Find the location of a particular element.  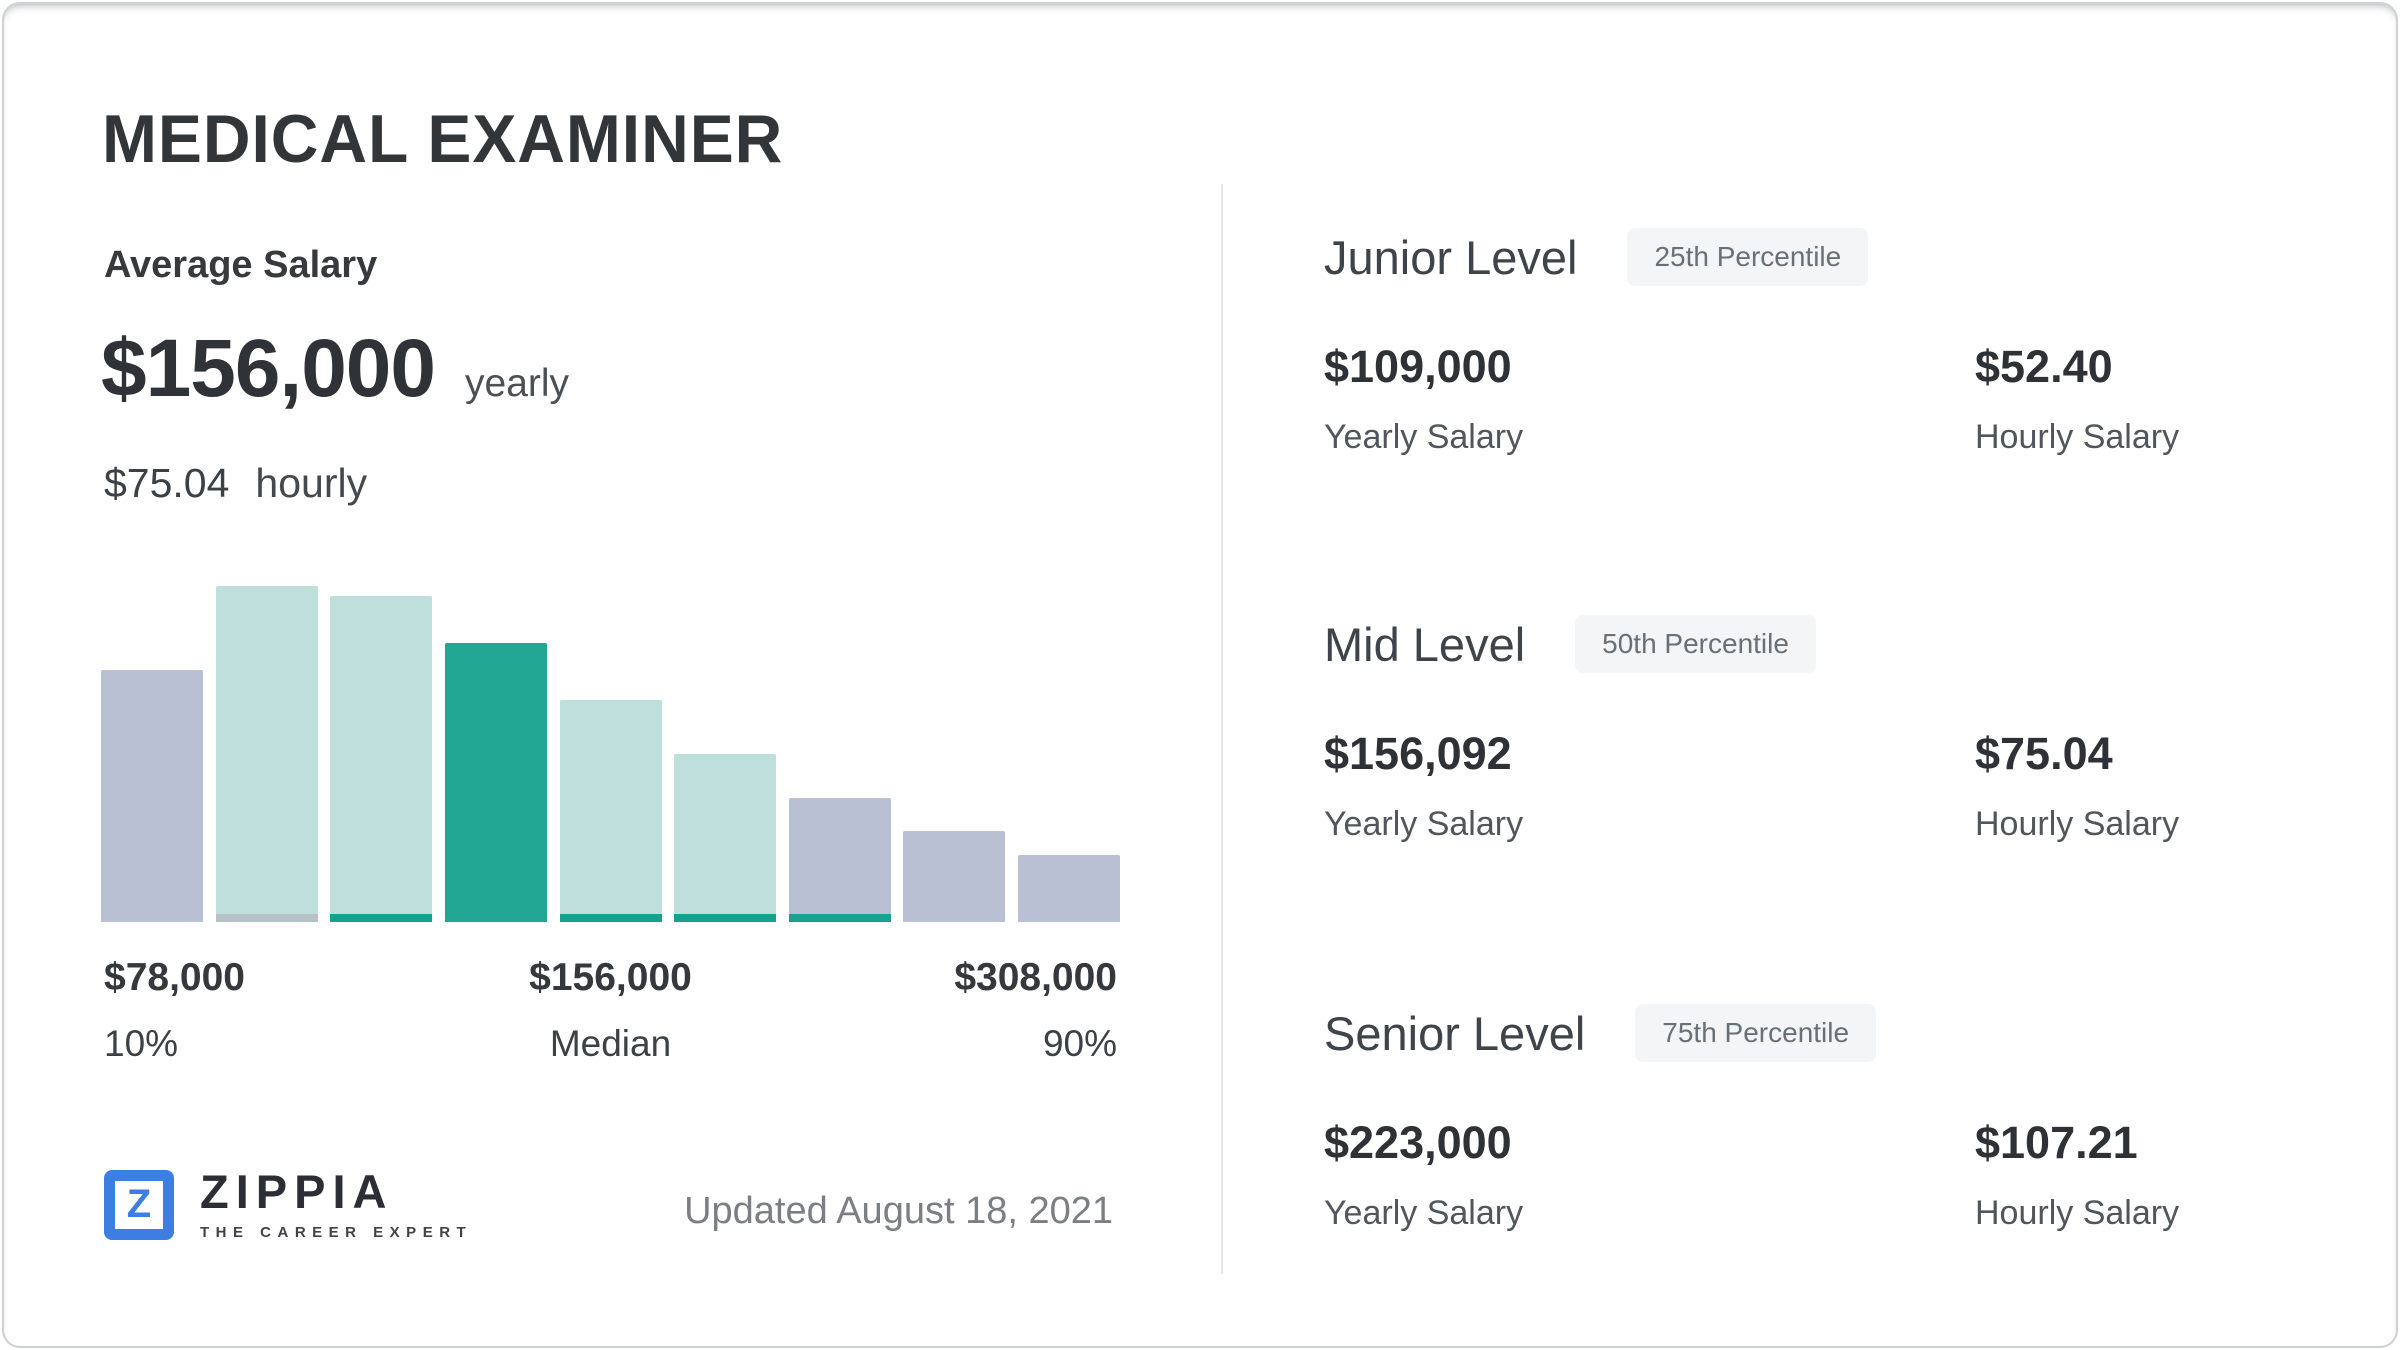

level-header: Mid Level 50th Percentile is located at coordinates (1804, 644).